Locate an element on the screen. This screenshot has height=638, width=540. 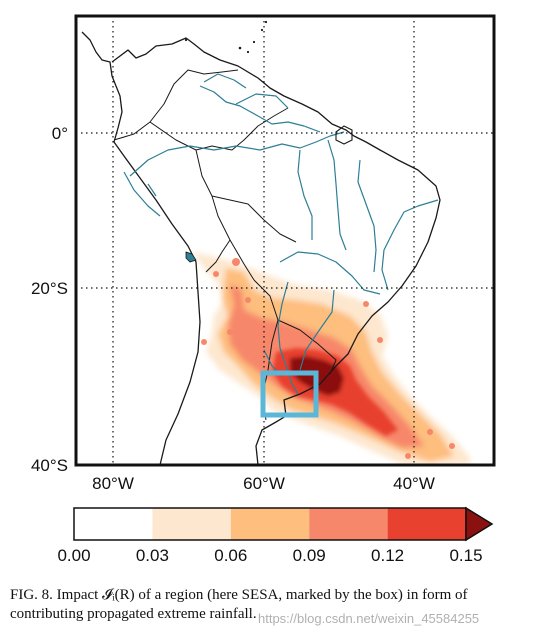
colorbar: 0.00 0.03 0.06 0.09 0.12 0.15 is located at coordinates (275, 535).